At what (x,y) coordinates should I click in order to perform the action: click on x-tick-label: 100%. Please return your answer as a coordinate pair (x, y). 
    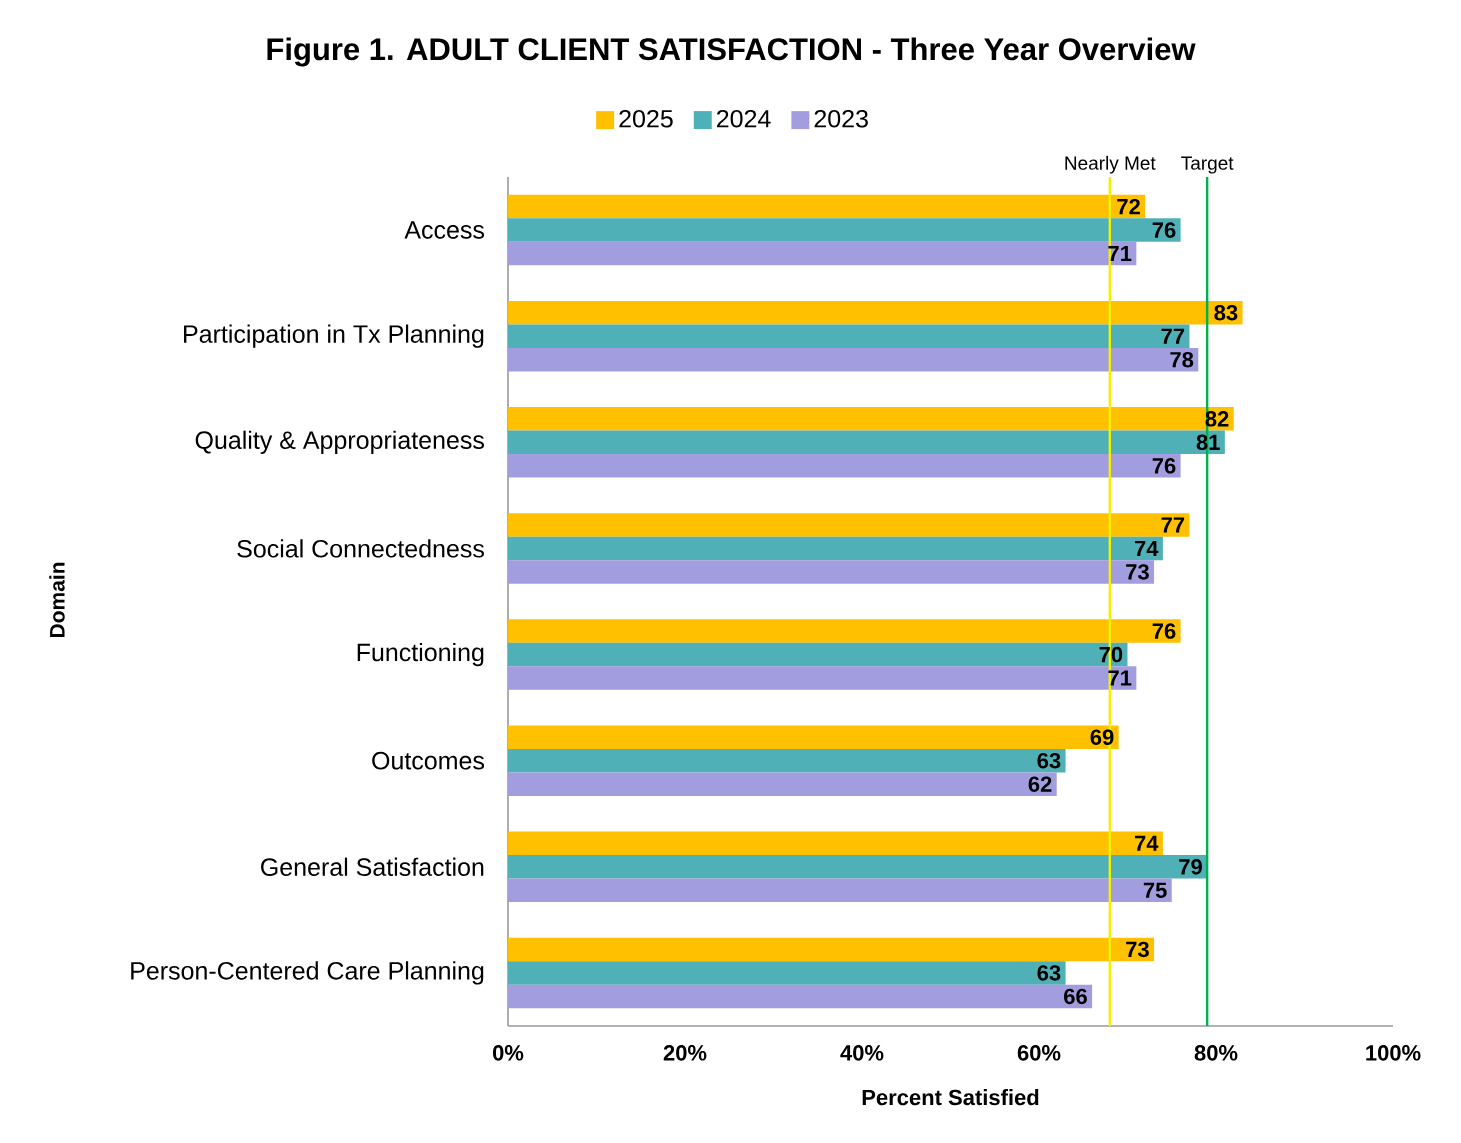
    Looking at the image, I should click on (1393, 1053).